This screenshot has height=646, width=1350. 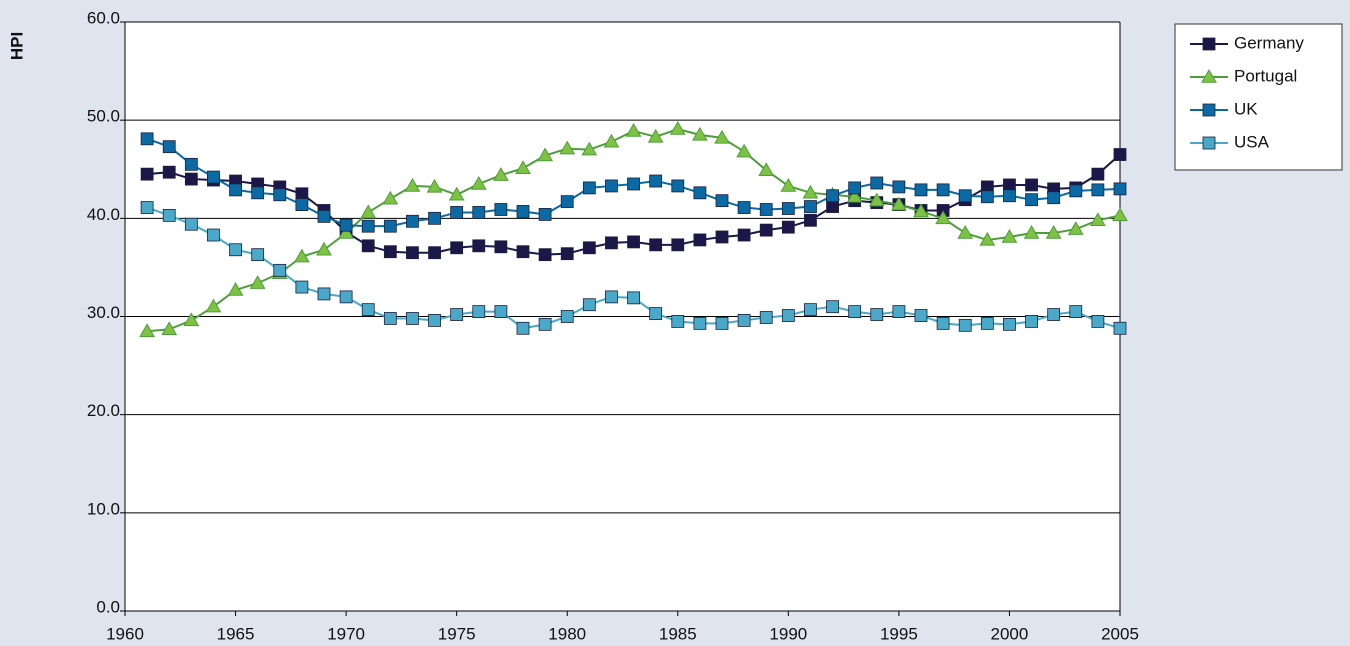 I want to click on legend-marker, so click(x=1209, y=75).